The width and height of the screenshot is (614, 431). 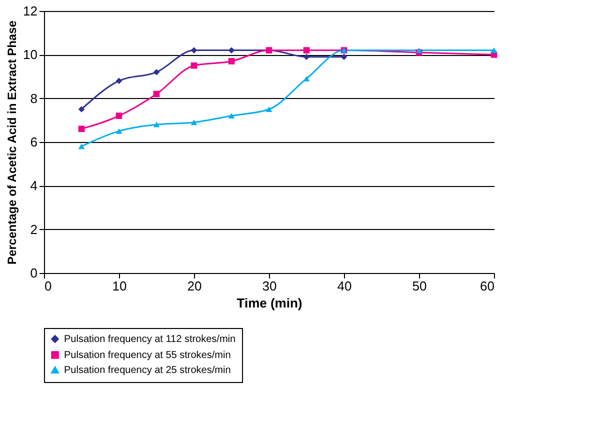 I want to click on y-tick-label: 12, so click(x=30, y=11).